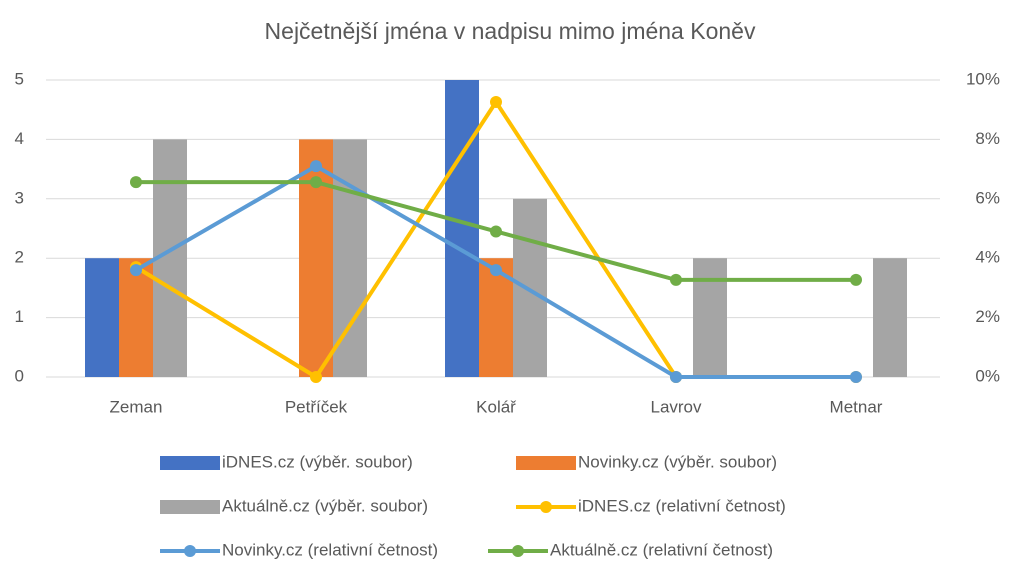 This screenshot has width=1010, height=563. I want to click on y2-tick-label: 10%, so click(983, 78).